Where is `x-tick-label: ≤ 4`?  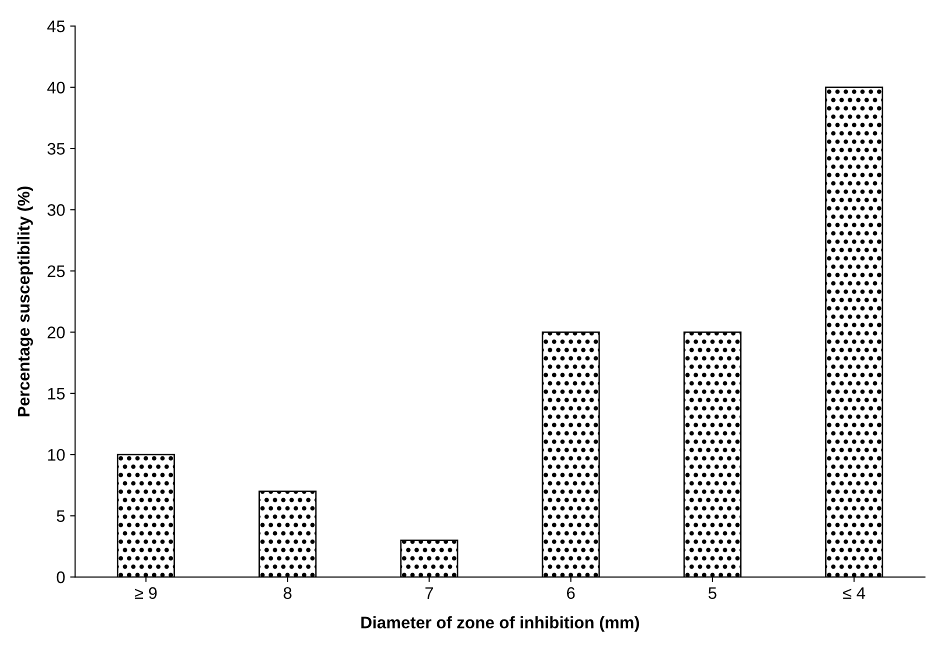 x-tick-label: ≤ 4 is located at coordinates (854, 593).